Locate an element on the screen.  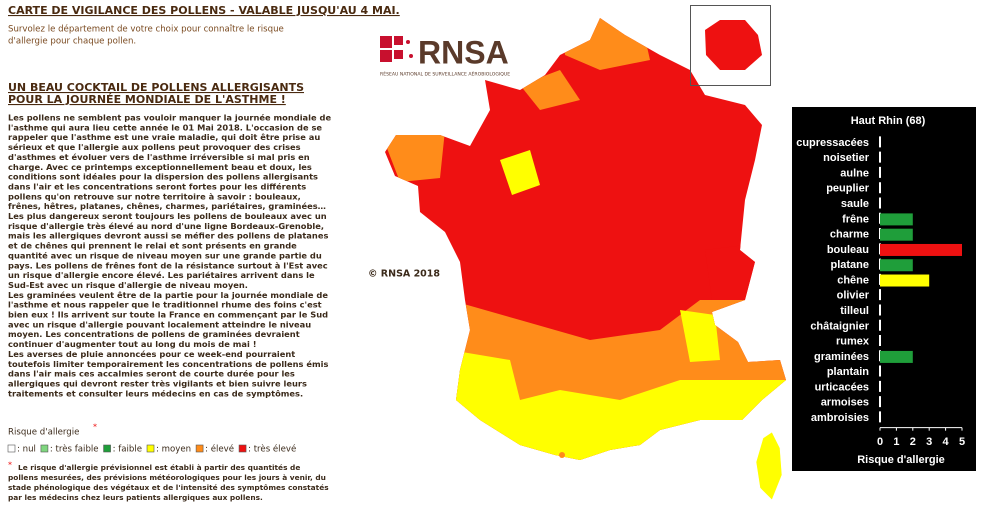
y-tick-label: graminées is located at coordinates (841, 357).